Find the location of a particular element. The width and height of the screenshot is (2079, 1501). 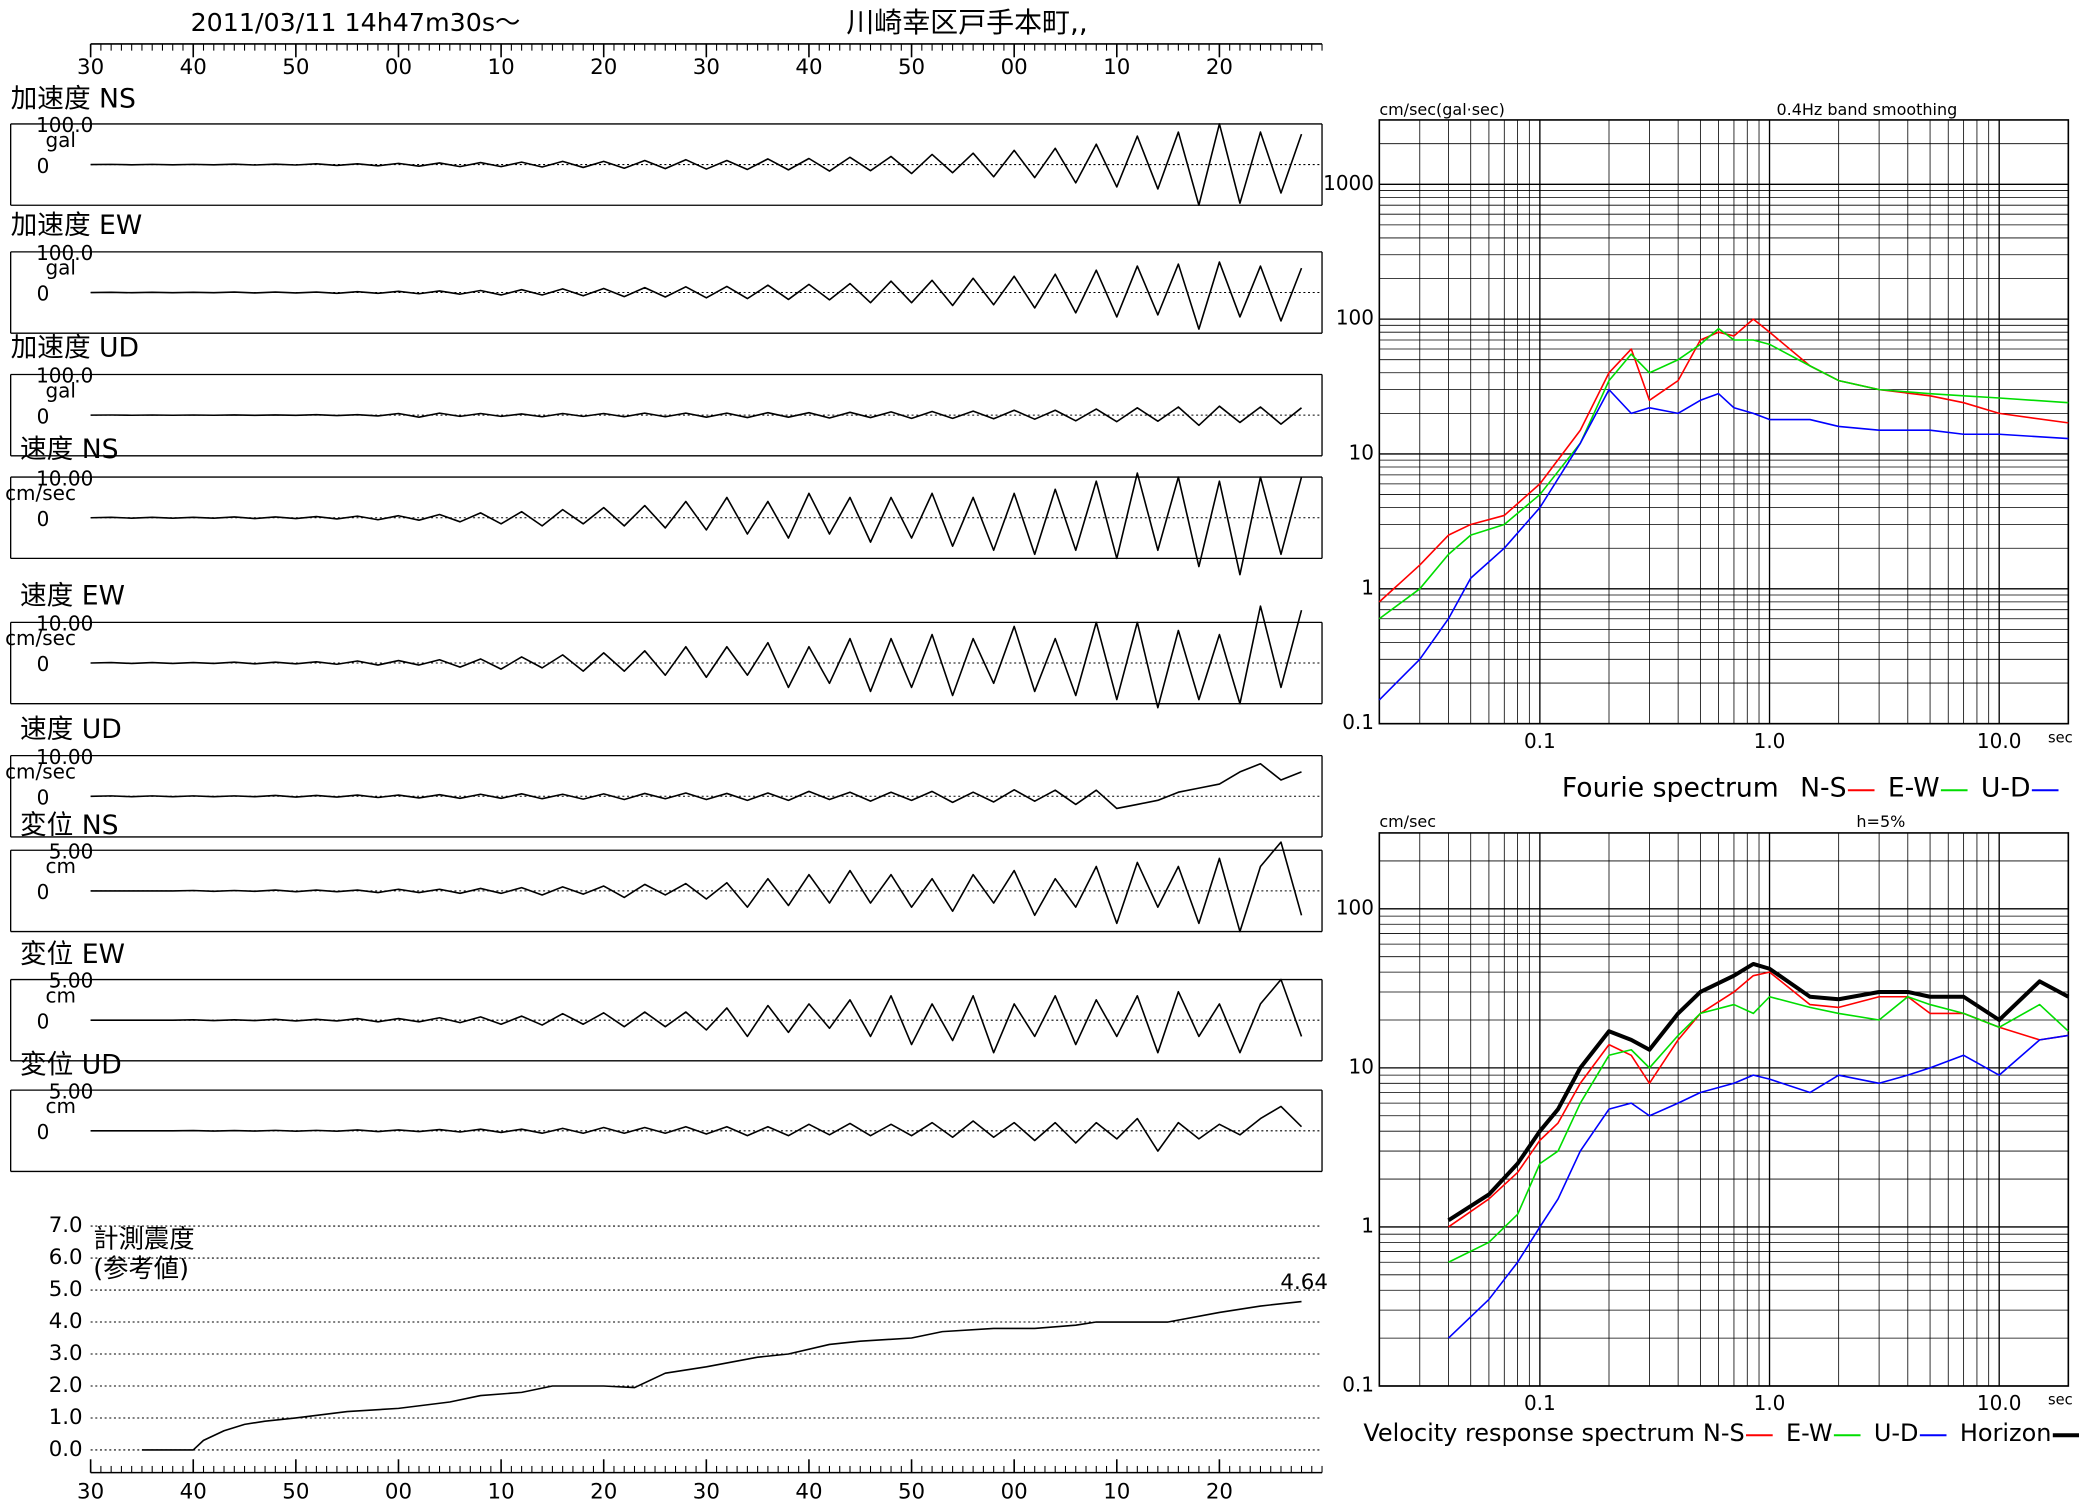

y-axis-label: cm/sec(gal·sec) is located at coordinates (1442, 109).